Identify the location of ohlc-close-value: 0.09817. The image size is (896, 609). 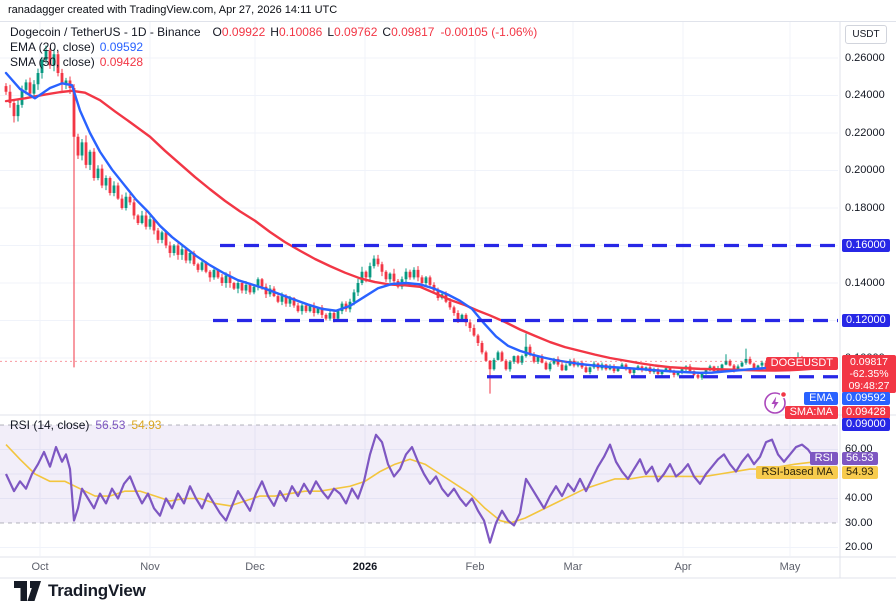
(413, 32).